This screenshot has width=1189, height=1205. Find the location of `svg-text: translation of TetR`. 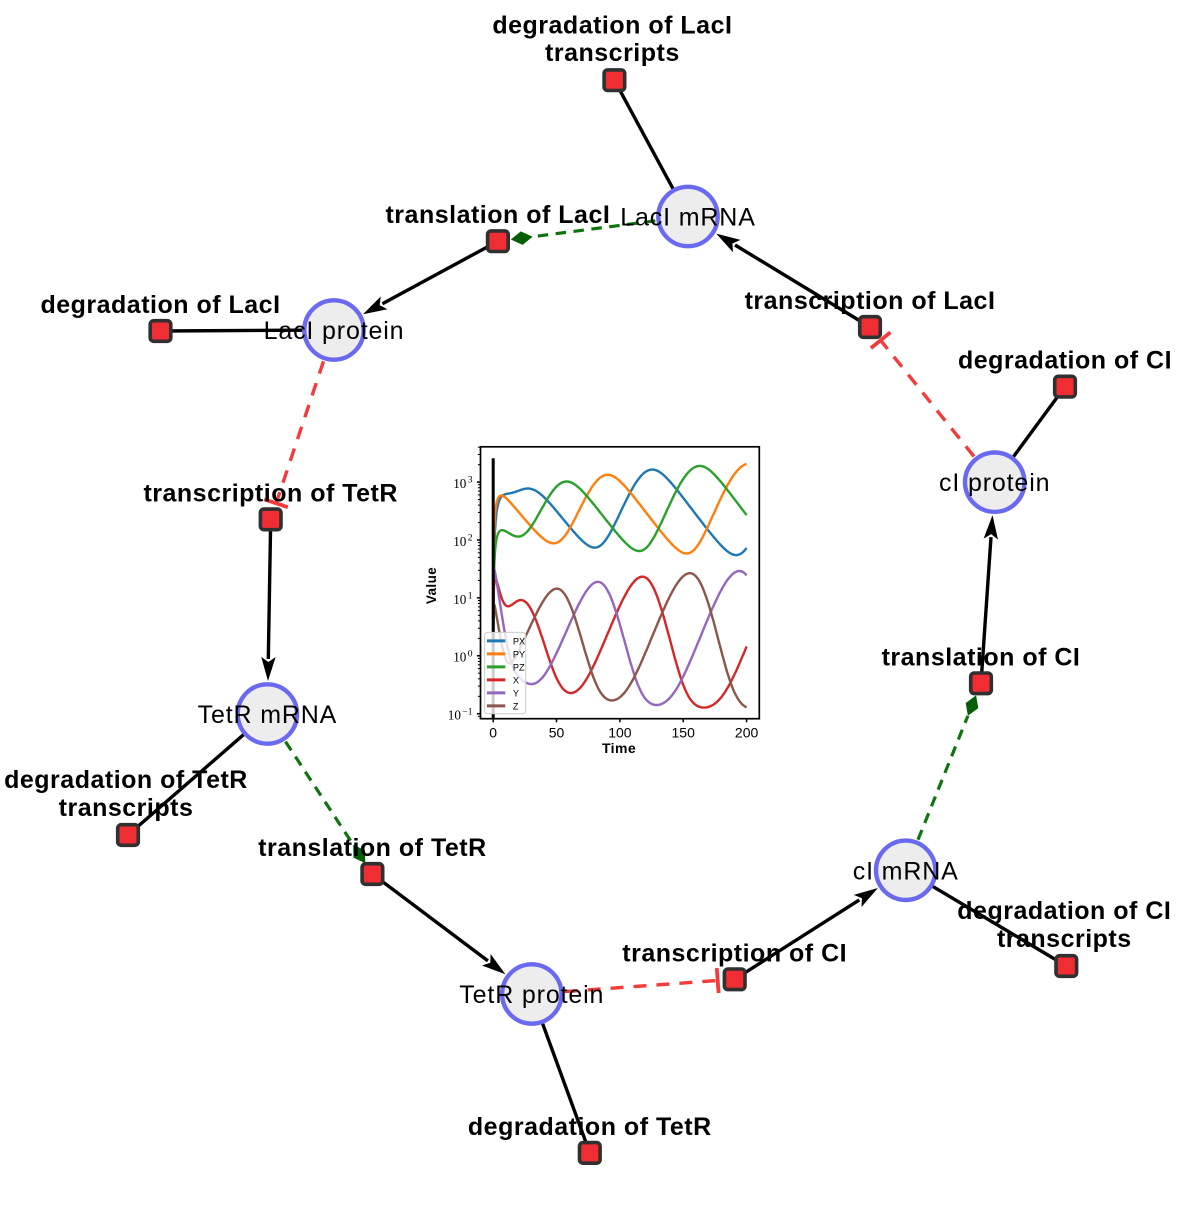

svg-text: translation of TetR is located at coordinates (372, 848).